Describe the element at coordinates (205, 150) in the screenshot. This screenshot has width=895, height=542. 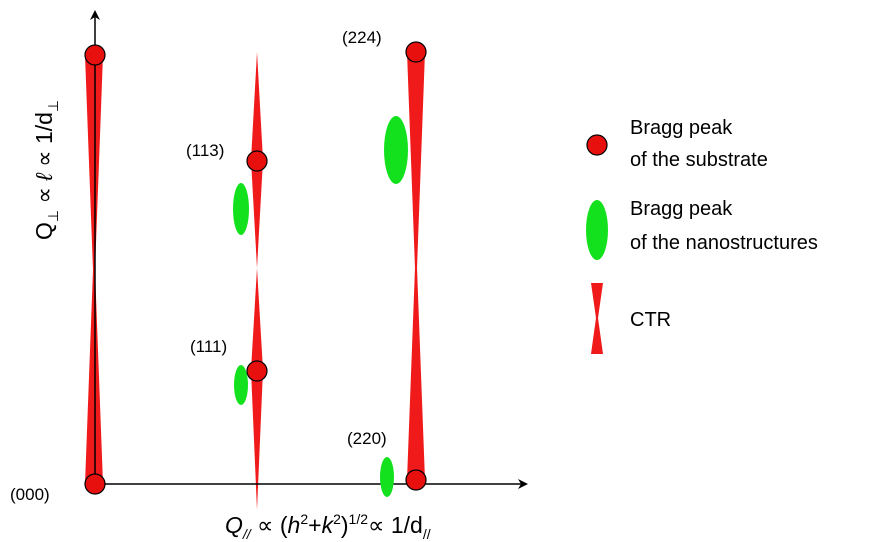
I see `label-113: (113)` at that location.